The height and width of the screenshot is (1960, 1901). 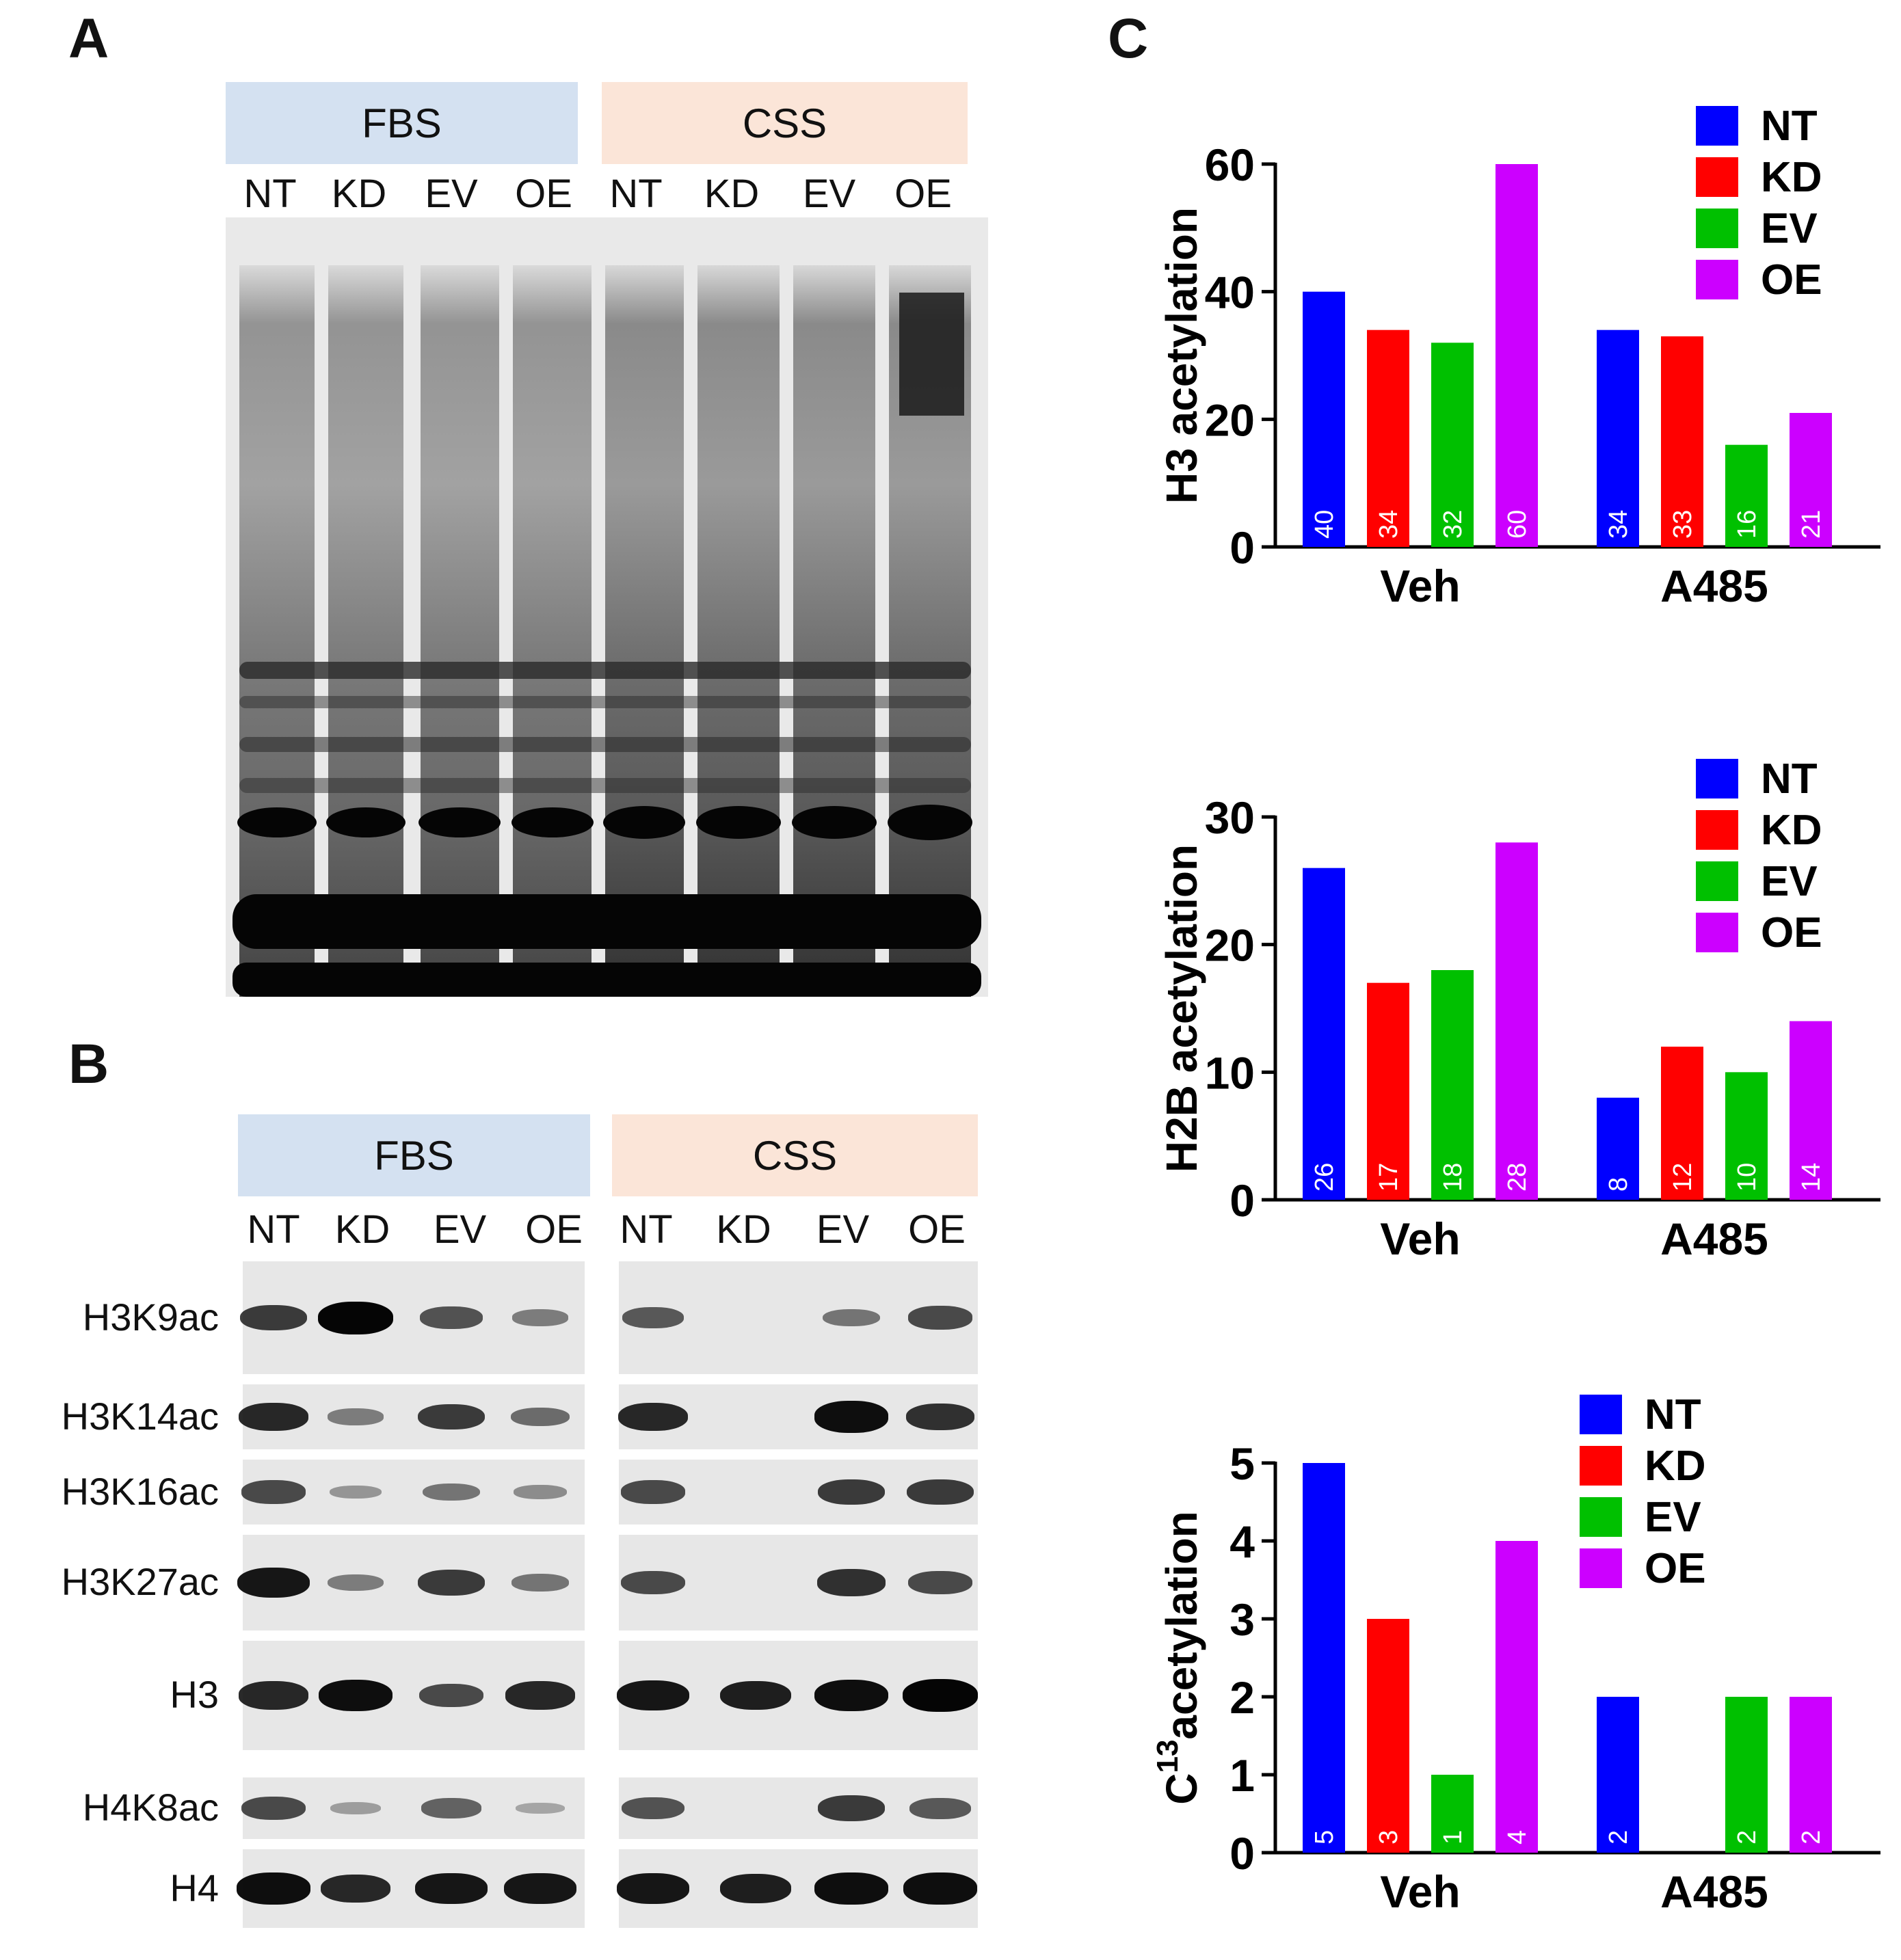 I want to click on bar-value-label: 33, so click(x=1683, y=524).